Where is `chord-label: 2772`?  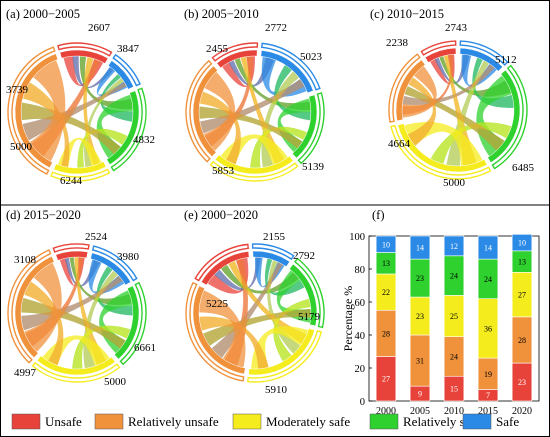
chord-label: 2772 is located at coordinates (276, 28).